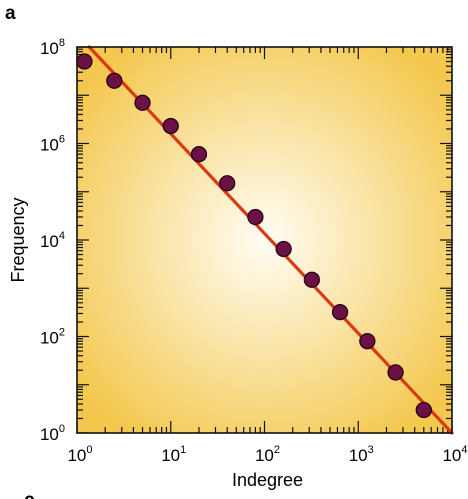 The image size is (468, 499). I want to click on x-tick-label-exponent: 4, so click(464, 450).